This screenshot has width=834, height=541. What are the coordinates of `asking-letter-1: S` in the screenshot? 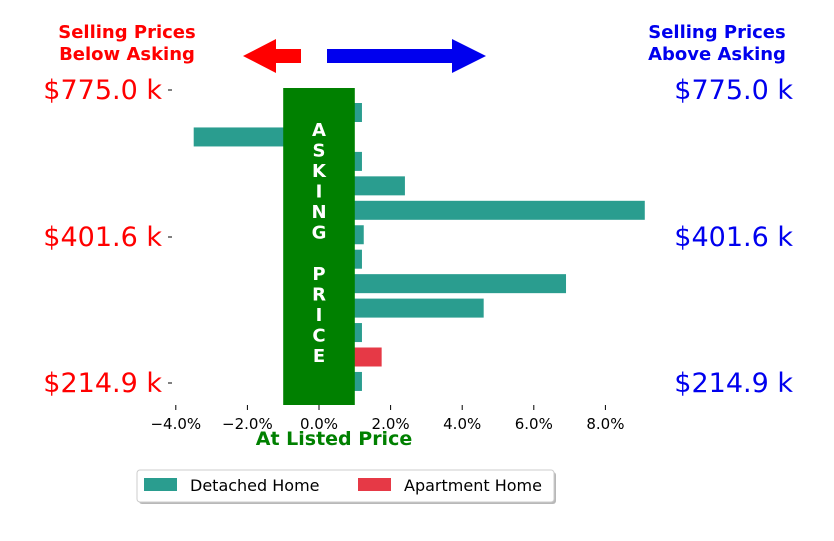 It's located at (319, 151).